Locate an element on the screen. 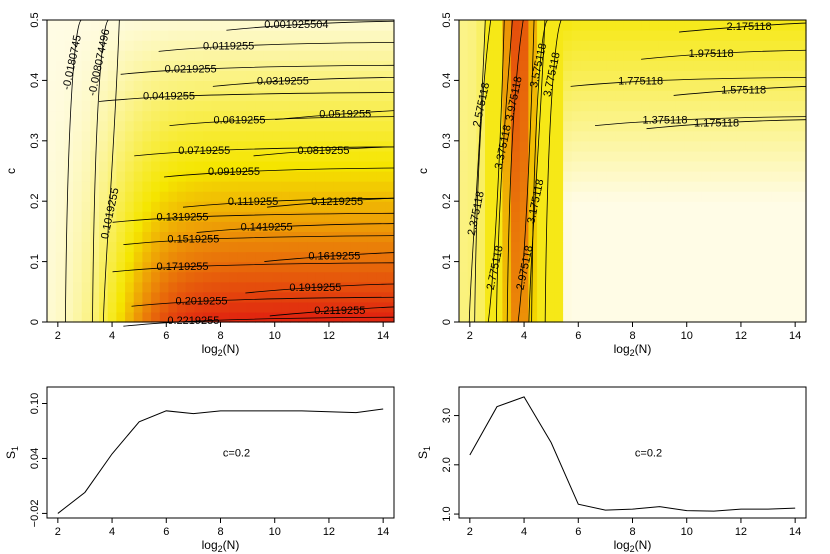 This screenshot has height=554, width=830. y-tick-label: 0.2 is located at coordinates (447, 201).